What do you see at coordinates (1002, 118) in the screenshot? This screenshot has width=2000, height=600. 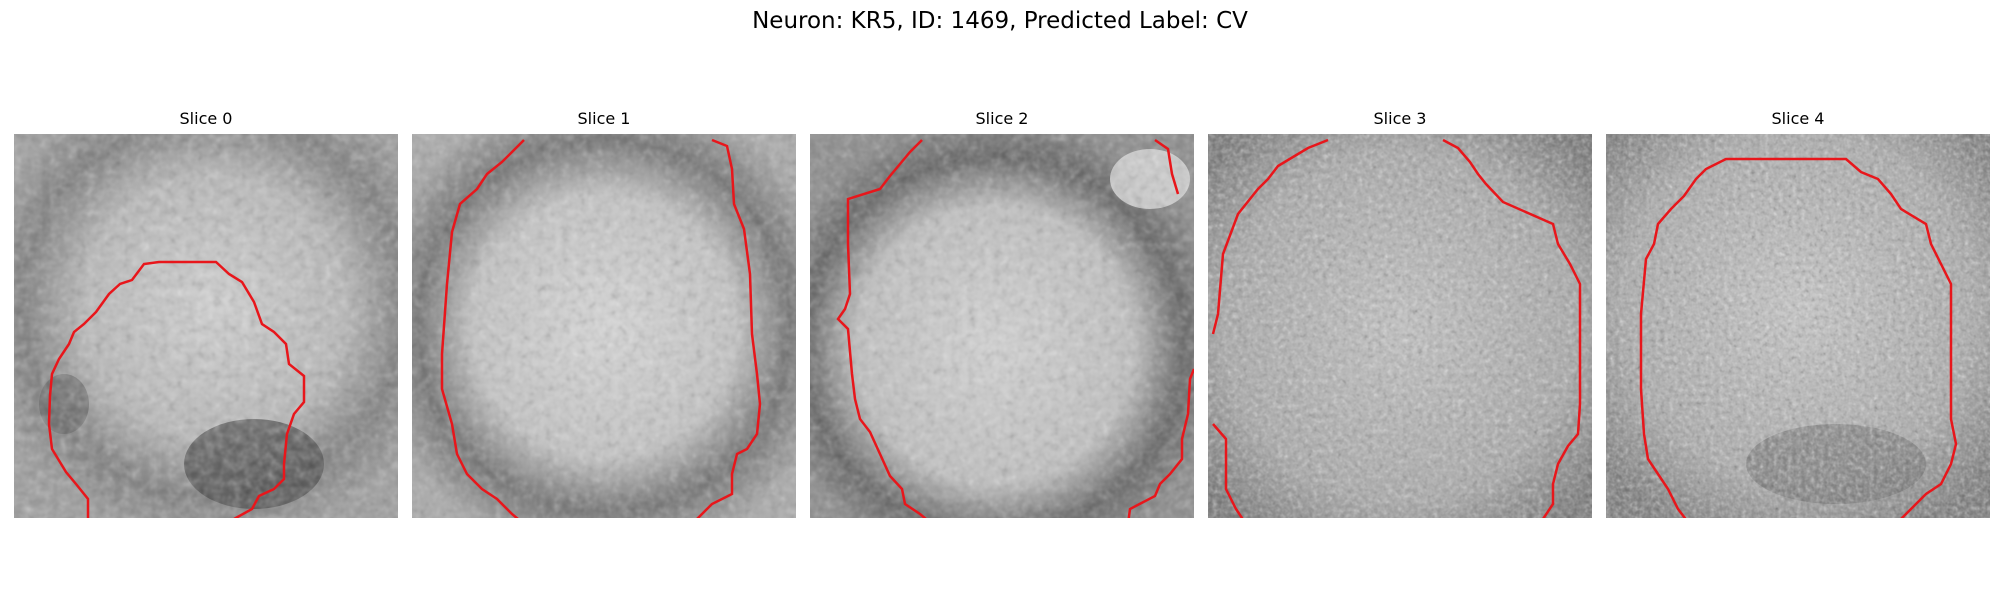 I see `slice-title-2: Slice 2` at bounding box center [1002, 118].